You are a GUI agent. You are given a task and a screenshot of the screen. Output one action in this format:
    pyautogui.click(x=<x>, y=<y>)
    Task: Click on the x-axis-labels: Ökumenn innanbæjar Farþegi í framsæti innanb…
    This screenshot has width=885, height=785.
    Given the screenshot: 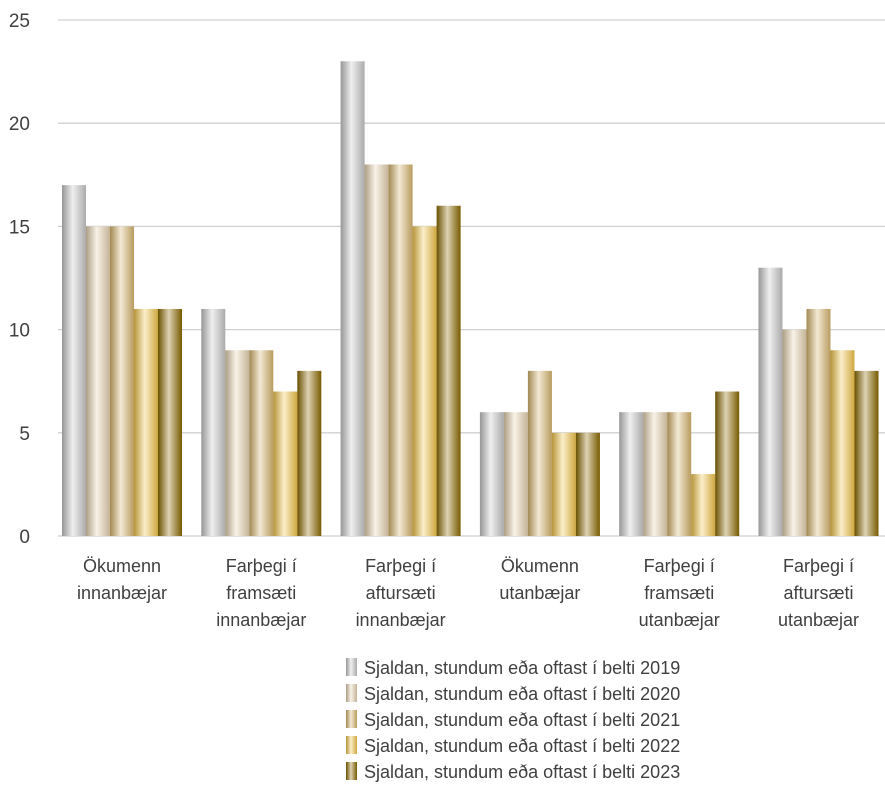 What is the action you would take?
    pyautogui.click(x=468, y=593)
    